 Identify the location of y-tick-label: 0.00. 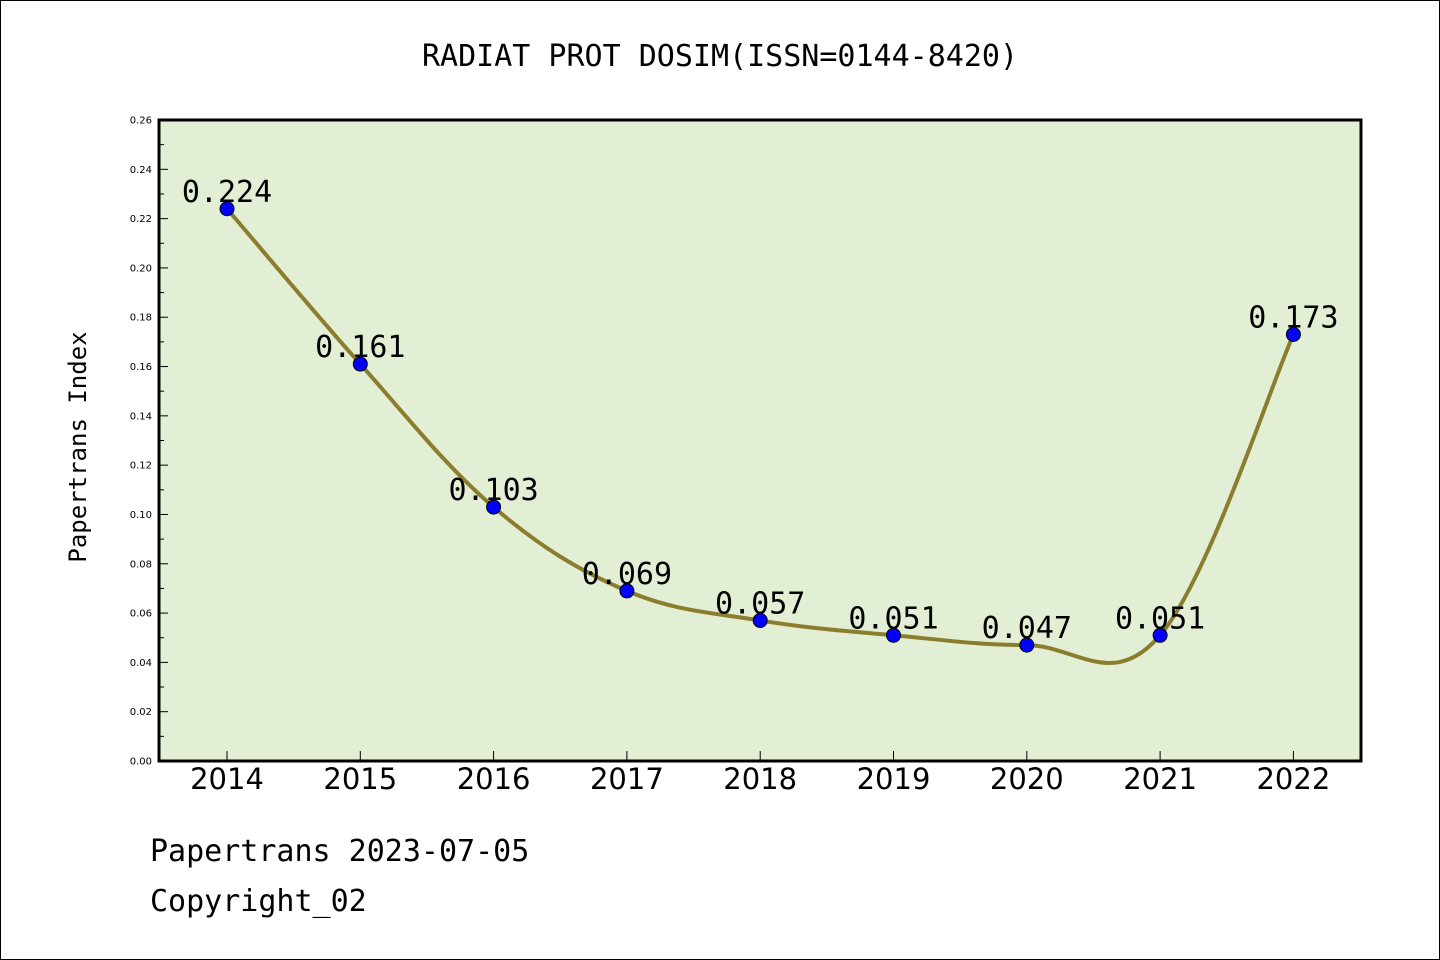
(141, 762).